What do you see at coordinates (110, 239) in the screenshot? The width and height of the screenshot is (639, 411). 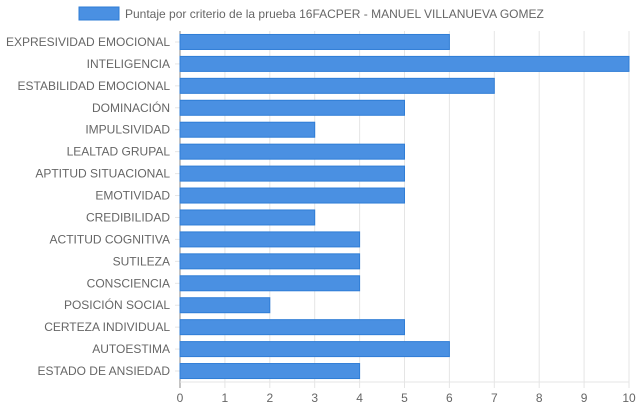 I see `y-tick-label: ACTITUD COGNITIVA` at bounding box center [110, 239].